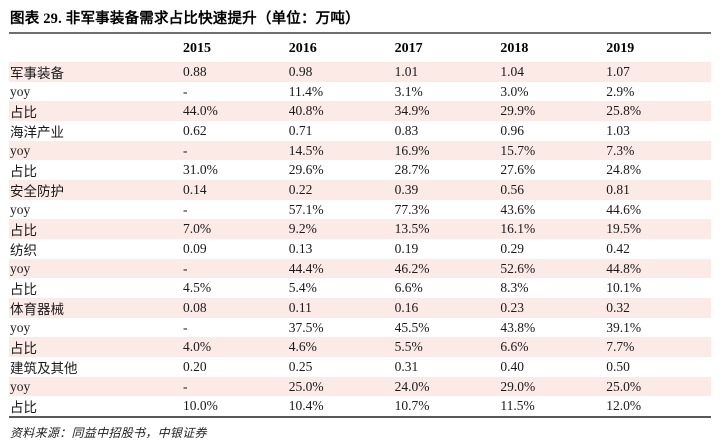 This screenshot has width=720, height=441. What do you see at coordinates (518, 268) in the screenshot?
I see `value-cell: 52.6%` at bounding box center [518, 268].